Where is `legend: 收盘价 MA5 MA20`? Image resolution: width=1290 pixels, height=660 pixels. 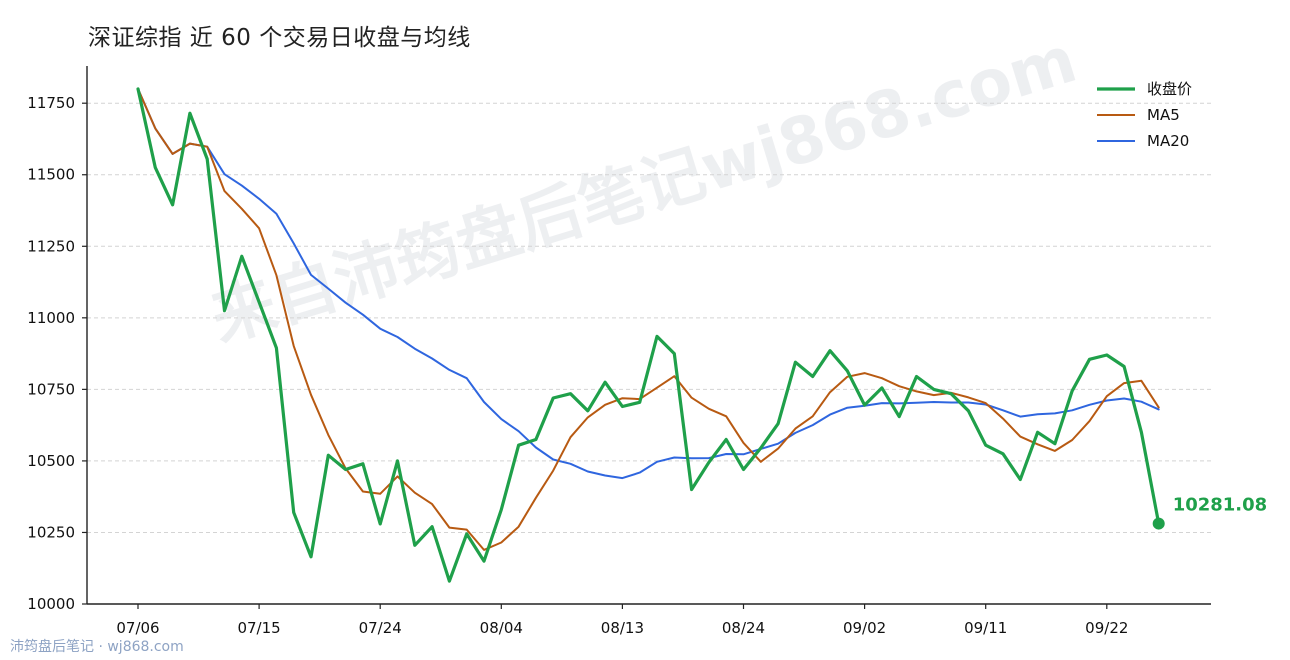 legend: 收盘价 MA5 MA20 is located at coordinates (1144, 115).